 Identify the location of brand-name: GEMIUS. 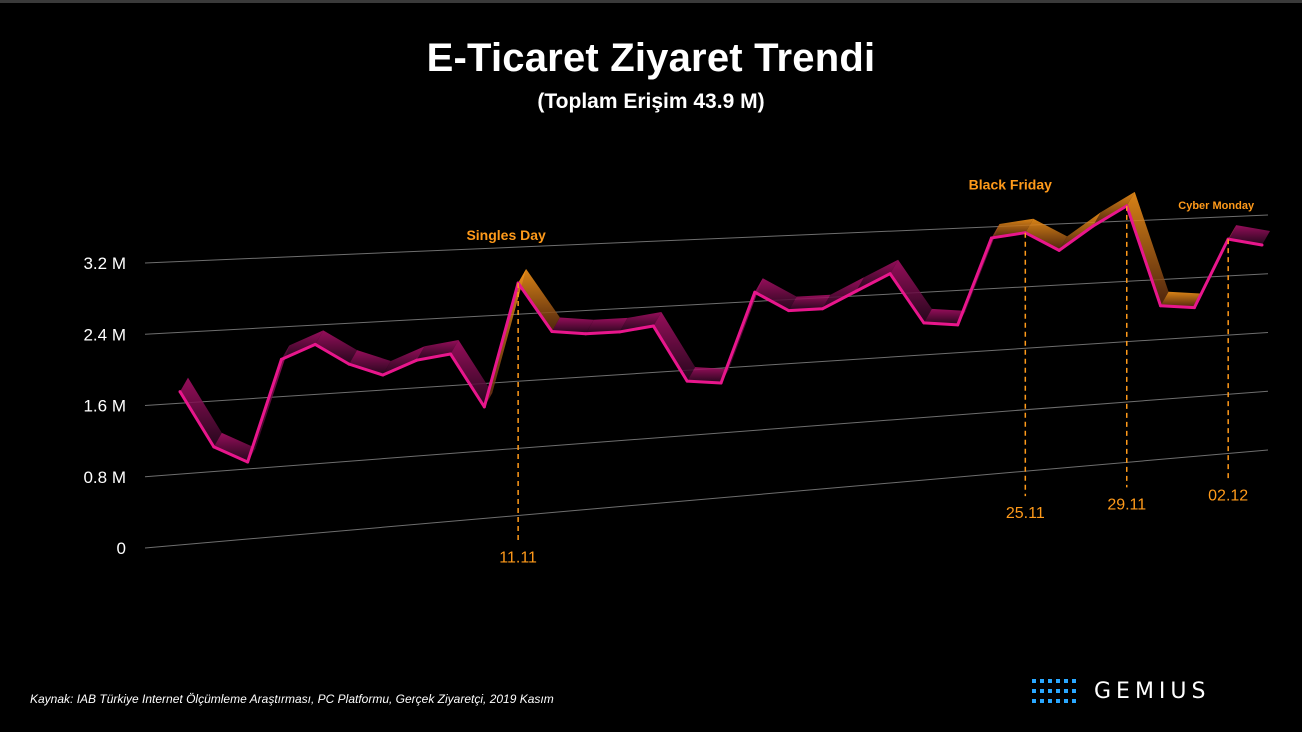
(1152, 691).